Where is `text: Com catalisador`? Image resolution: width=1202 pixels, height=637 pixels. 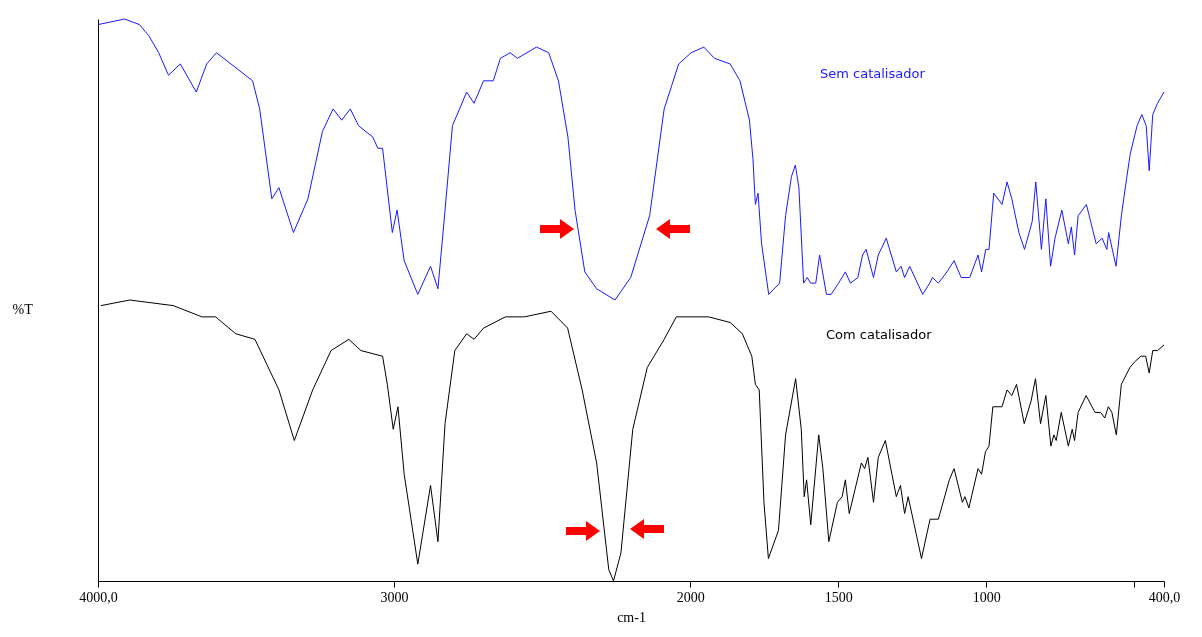
text: Com catalisador is located at coordinates (879, 334).